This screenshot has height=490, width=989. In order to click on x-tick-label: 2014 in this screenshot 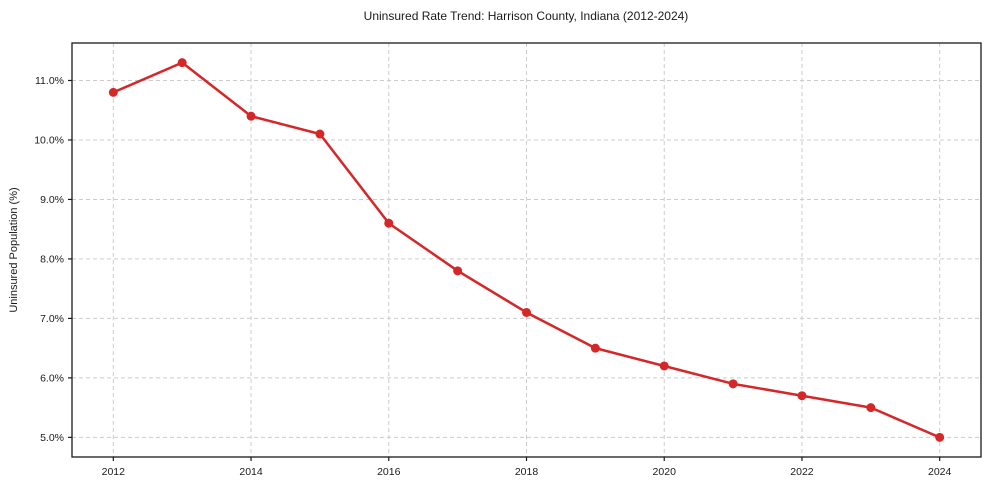, I will do `click(251, 472)`.